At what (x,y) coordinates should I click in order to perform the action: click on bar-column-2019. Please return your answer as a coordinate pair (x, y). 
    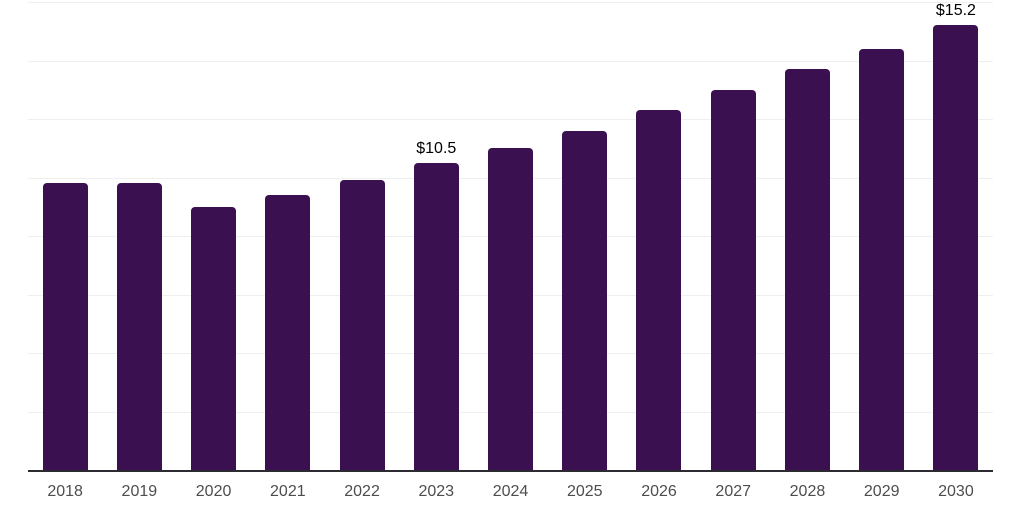
    Looking at the image, I should click on (139, 236).